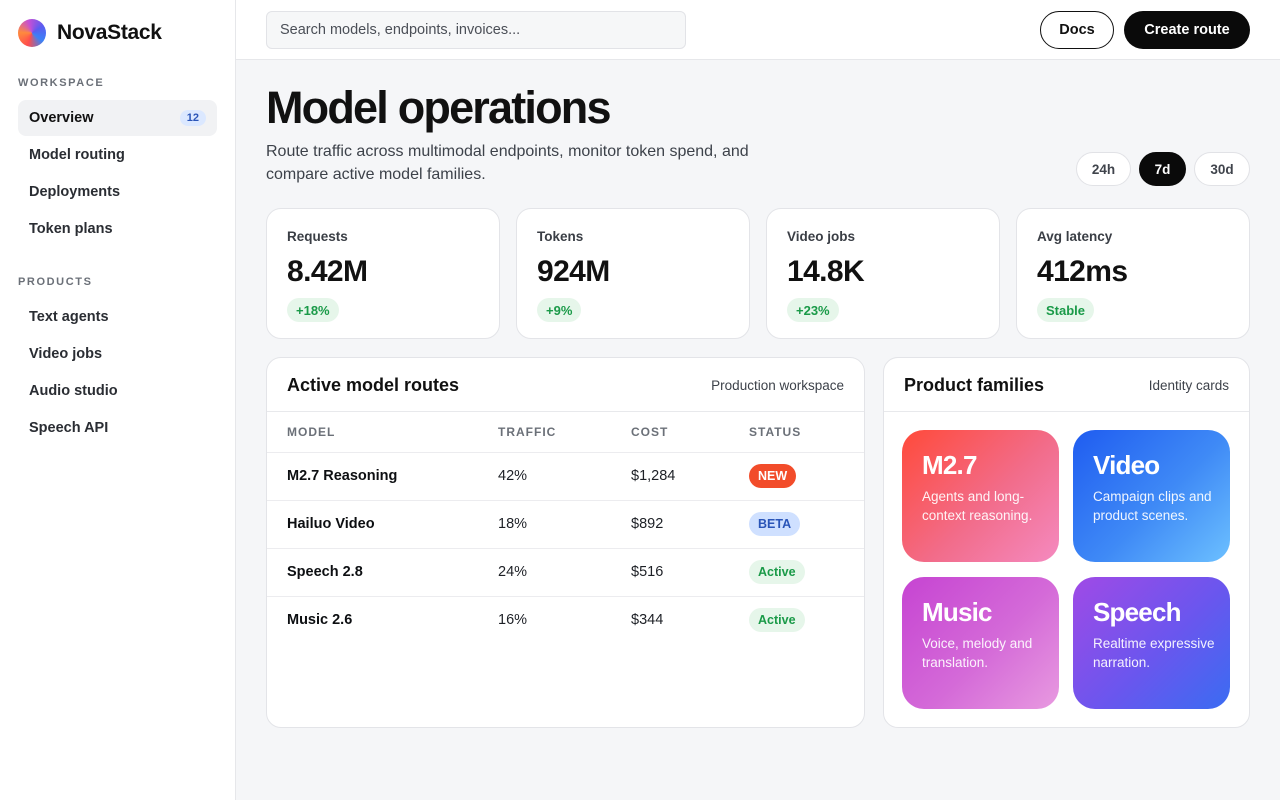 This screenshot has height=800, width=1280. I want to click on count-badge: 12, so click(192, 118).